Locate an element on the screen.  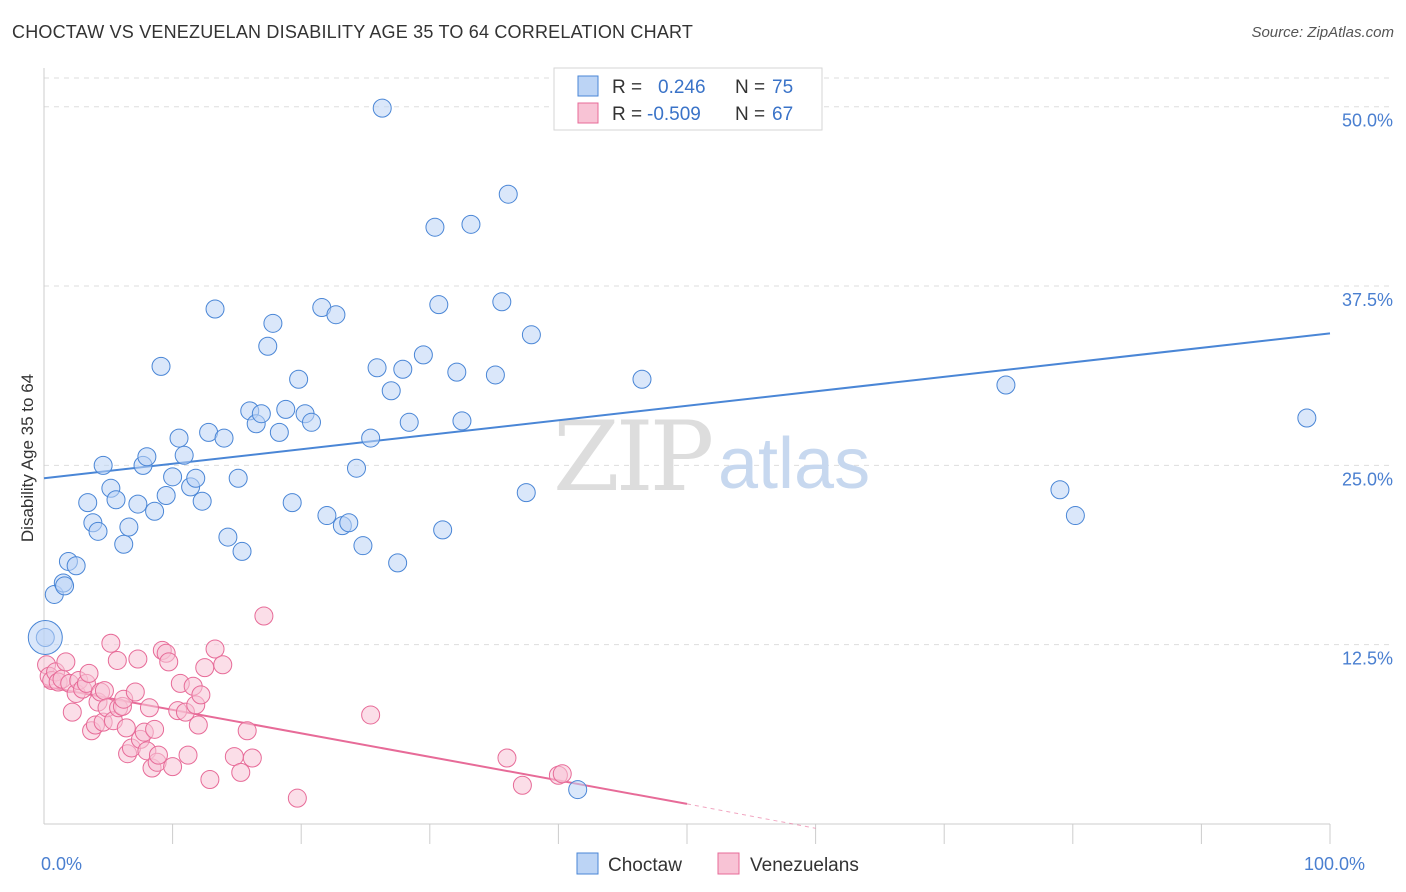
legend-r-label-choctaw: R = is located at coordinates (627, 87).